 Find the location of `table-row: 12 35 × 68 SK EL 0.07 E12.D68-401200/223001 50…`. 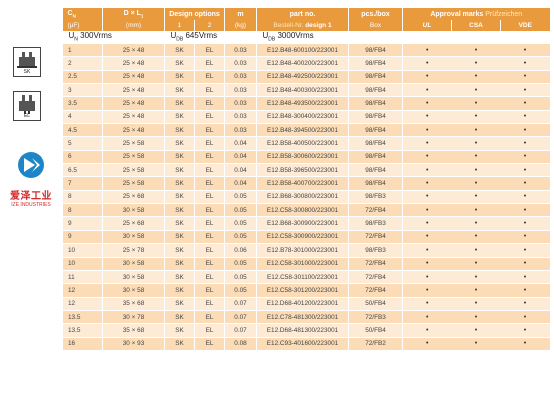

table-row: 12 35 × 68 SK EL 0.07 E12.D68-401200/223001 50… is located at coordinates (306, 303).